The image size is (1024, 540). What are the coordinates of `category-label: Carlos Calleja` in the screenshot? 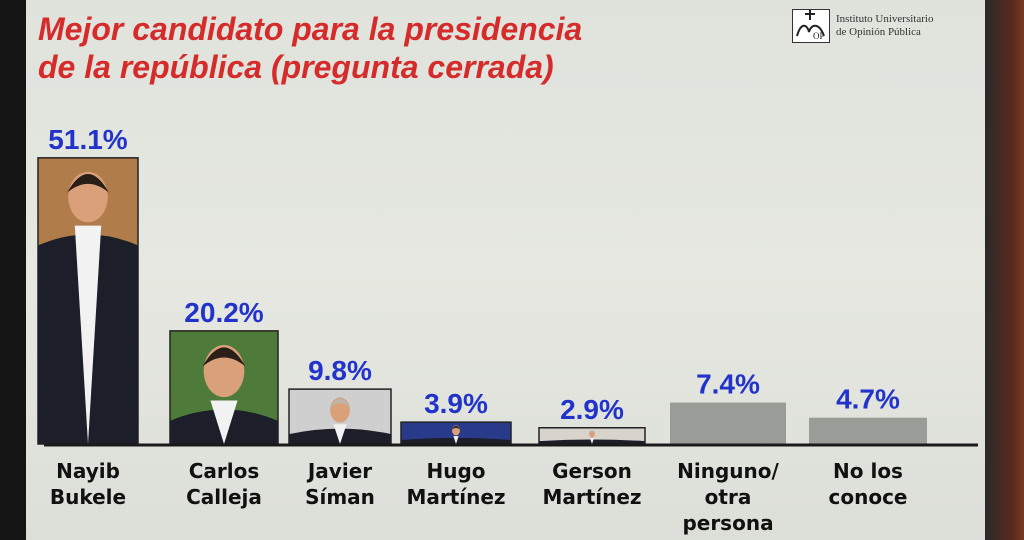 It's located at (224, 484).